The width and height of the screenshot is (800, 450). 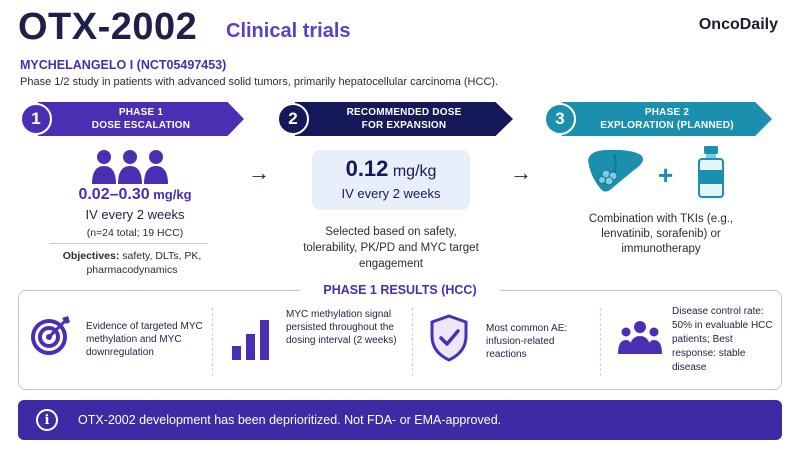 What do you see at coordinates (288, 31) in the screenshot?
I see `page-subtitle: Clinical trials` at bounding box center [288, 31].